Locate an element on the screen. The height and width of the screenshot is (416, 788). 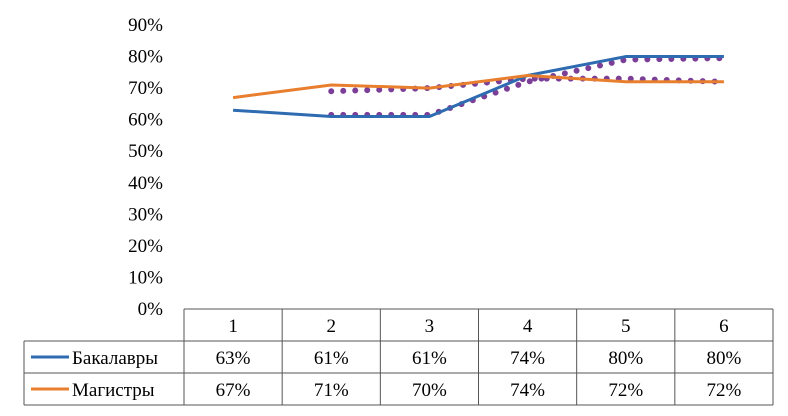
y-tick-label: 60% is located at coordinates (145, 120).